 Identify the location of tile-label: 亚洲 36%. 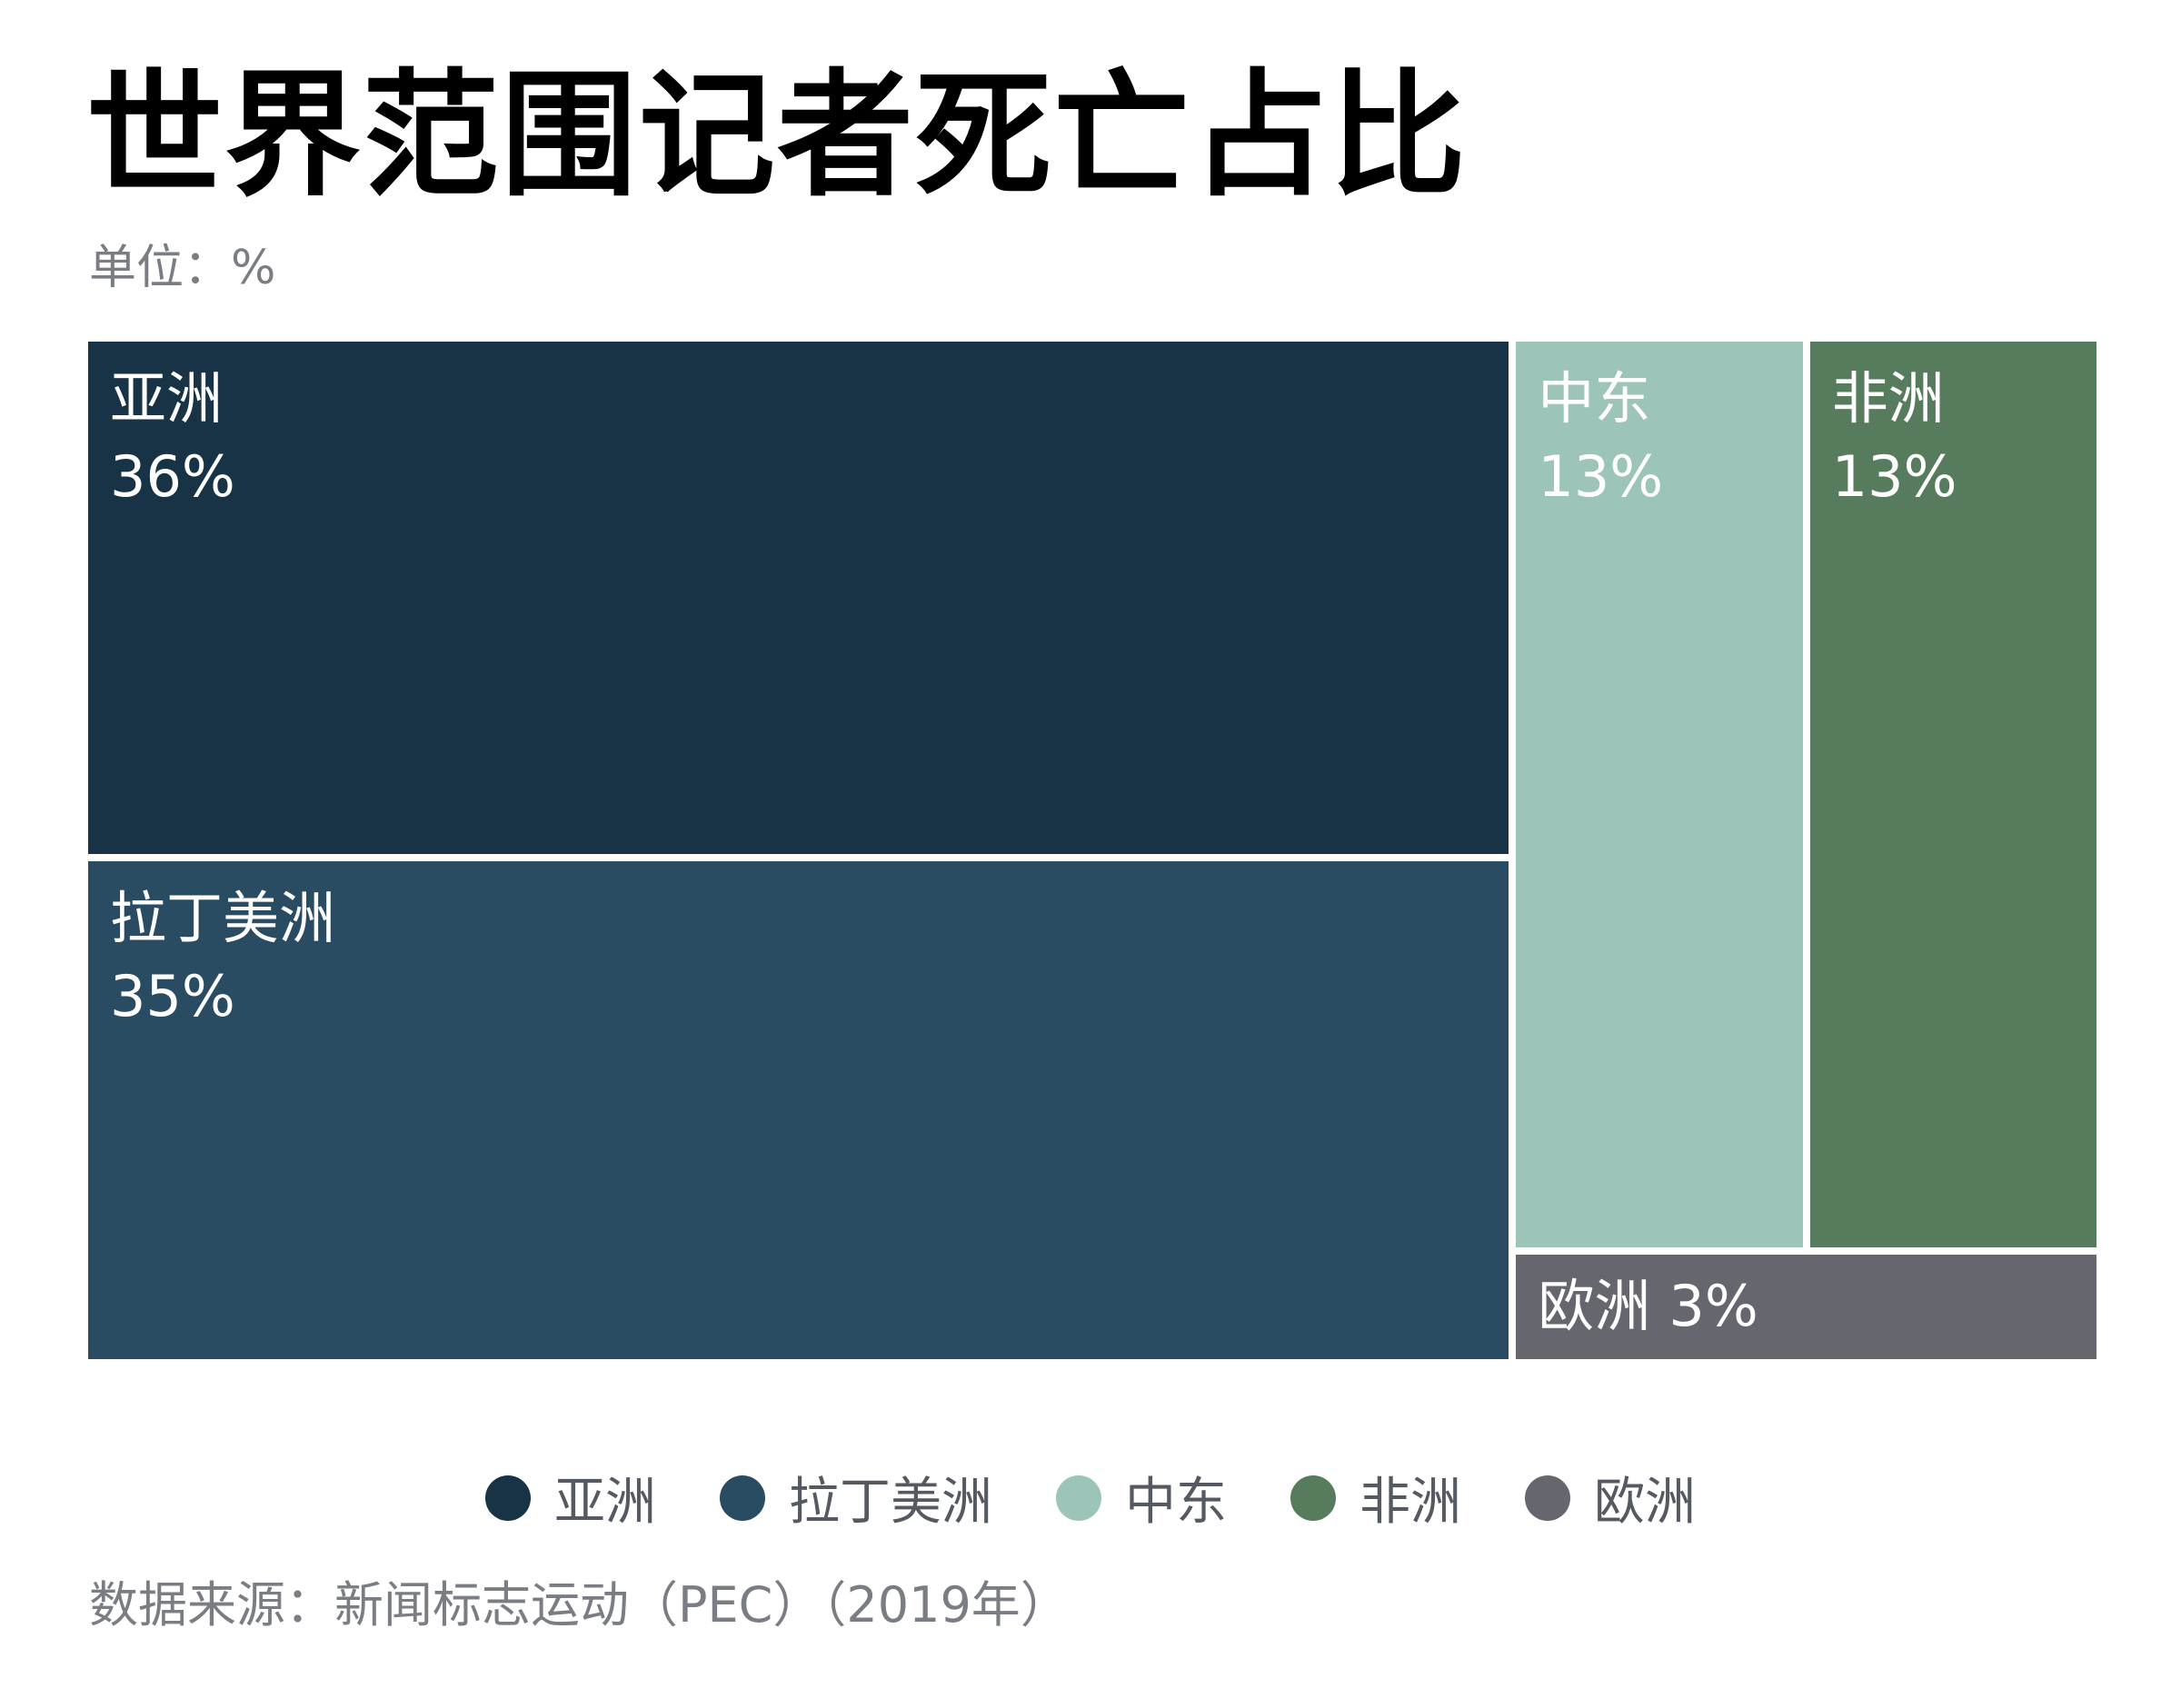
(172, 438).